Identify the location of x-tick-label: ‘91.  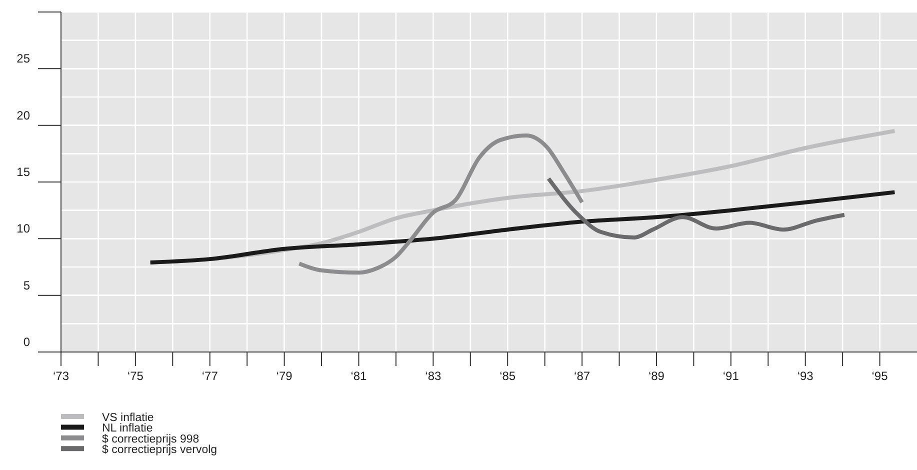
(731, 376).